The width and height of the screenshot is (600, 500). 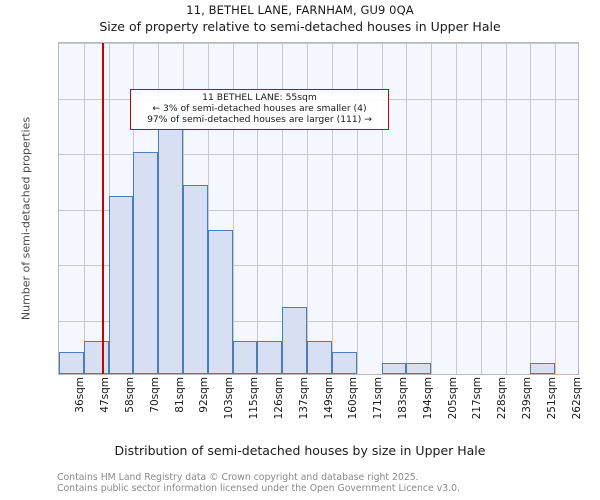 I want to click on x-tick-137sqm: 137sqm, so click(x=303, y=398).